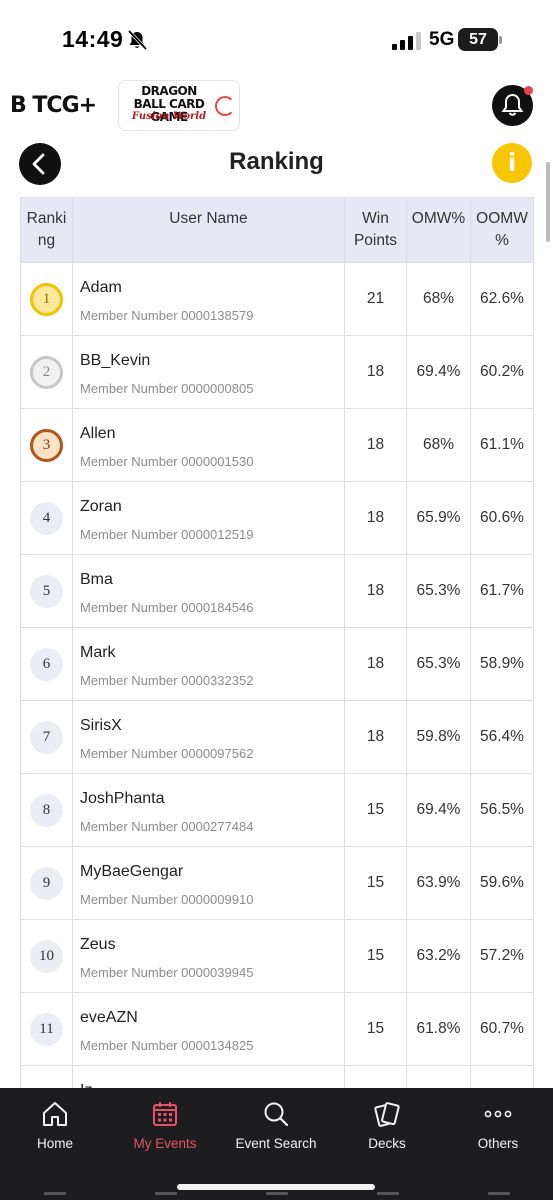 This screenshot has height=1200, width=553. What do you see at coordinates (167, 899) in the screenshot?
I see `member-number: Member Number 0000009910` at bounding box center [167, 899].